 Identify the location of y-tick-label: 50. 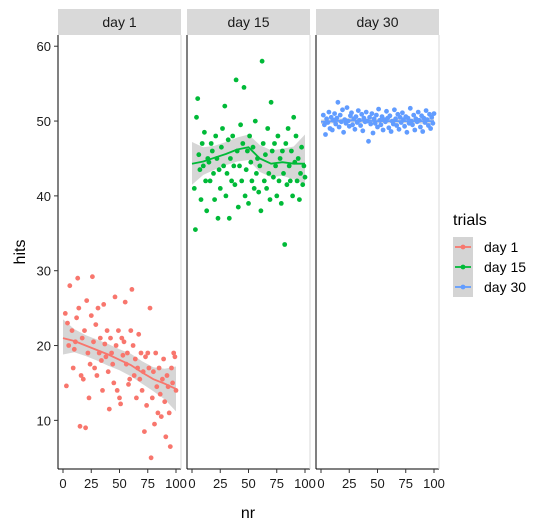
(44, 121).